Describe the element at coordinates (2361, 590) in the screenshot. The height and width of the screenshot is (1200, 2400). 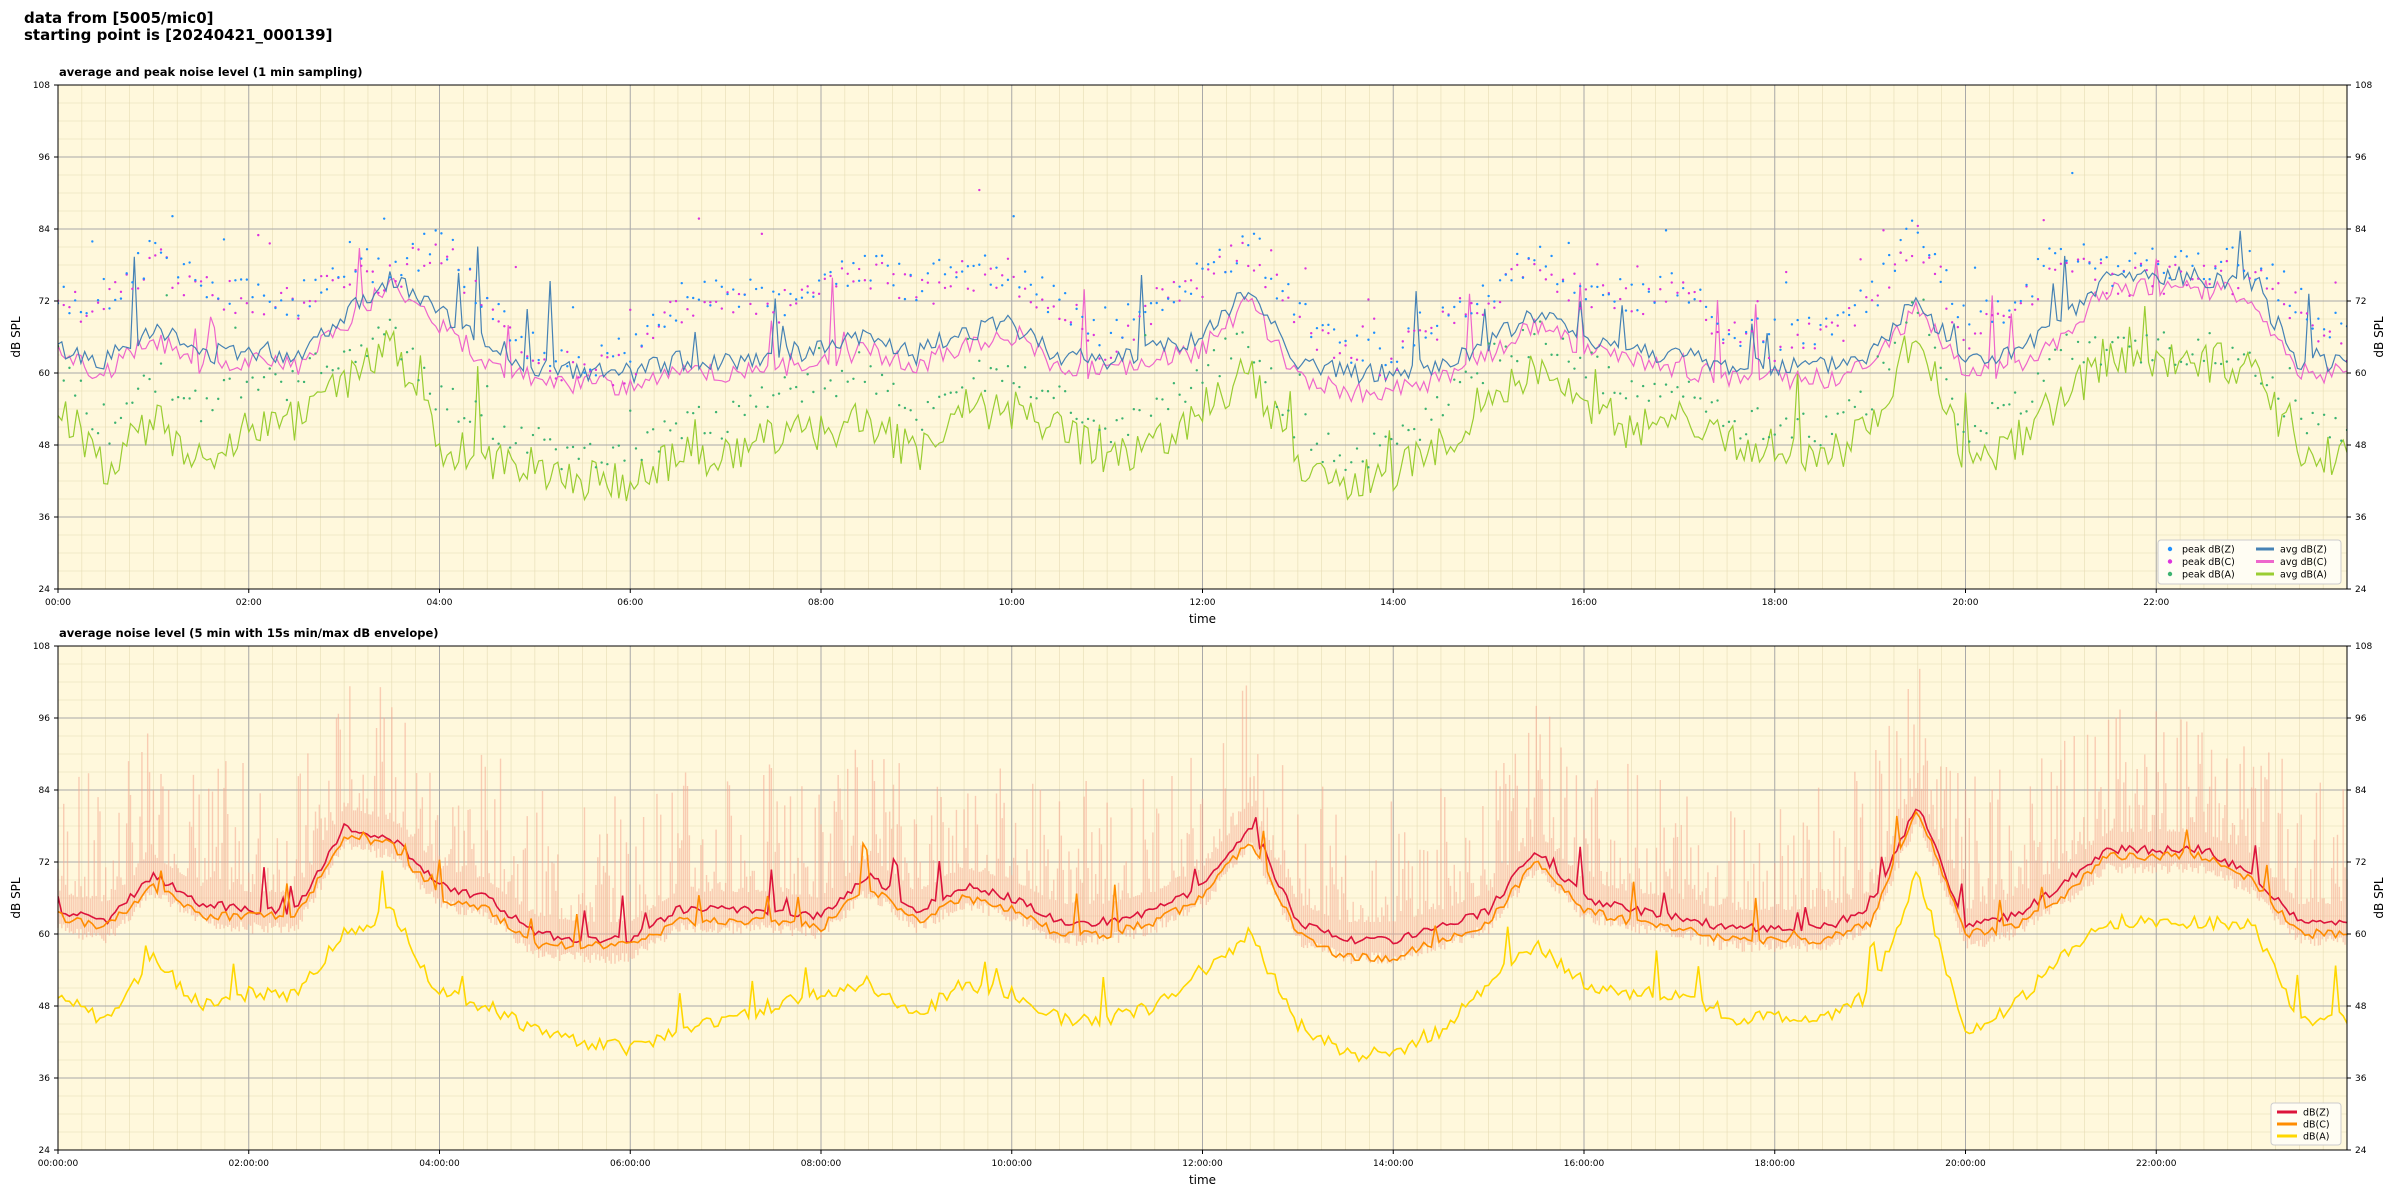
I see `ytick-label-right: 24` at that location.